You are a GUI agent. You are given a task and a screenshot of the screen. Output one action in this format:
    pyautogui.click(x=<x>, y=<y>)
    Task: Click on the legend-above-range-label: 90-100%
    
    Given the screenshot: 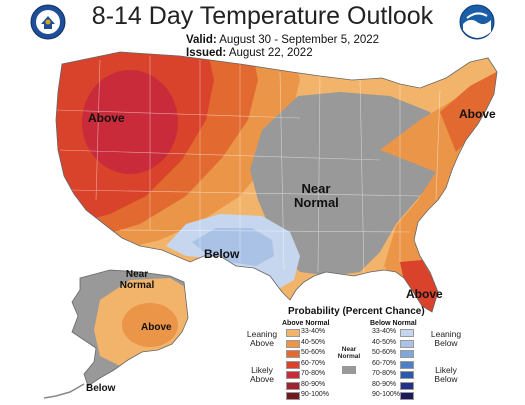 What is the action you would take?
    pyautogui.click(x=315, y=394)
    